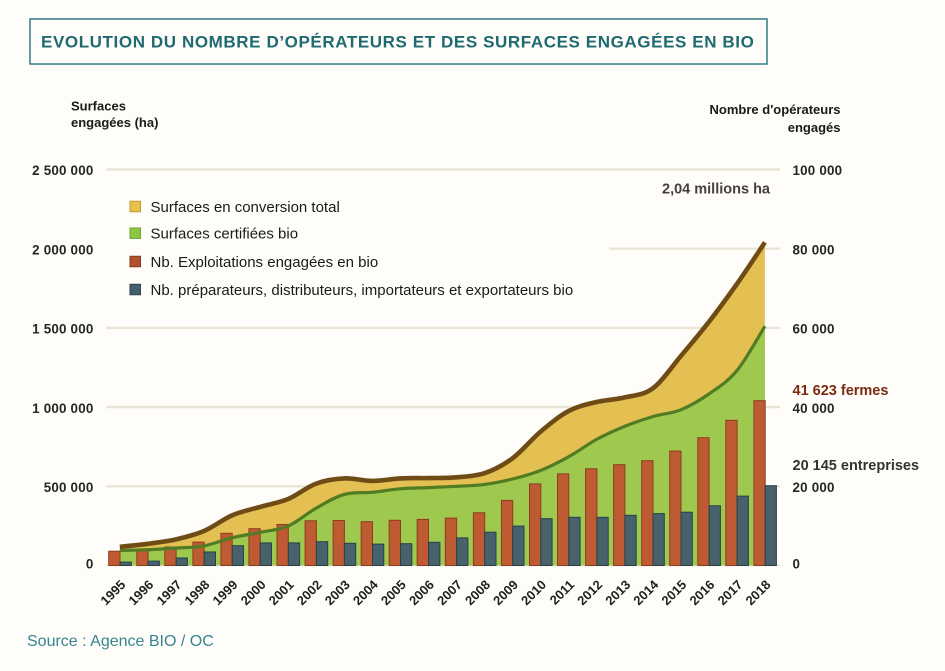 The width and height of the screenshot is (945, 671). What do you see at coordinates (245, 207) in the screenshot?
I see `svg-text: Surfaces en conversion total` at bounding box center [245, 207].